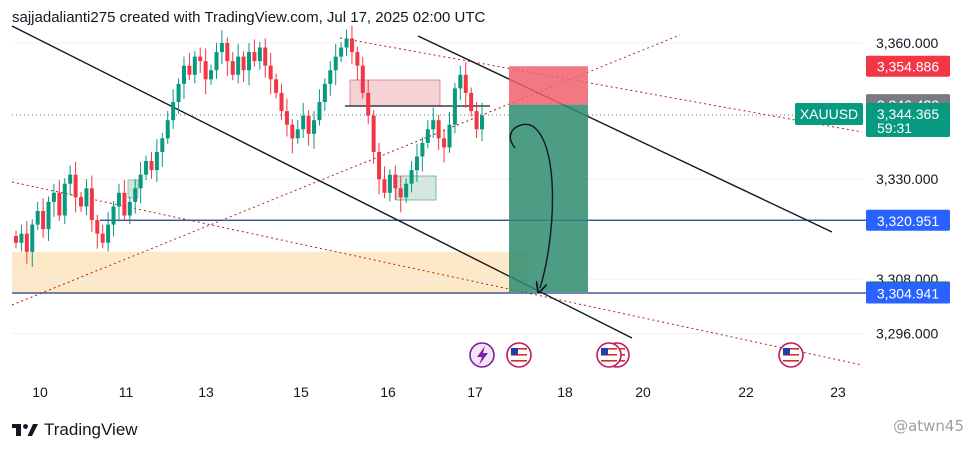 The image size is (972, 455). Describe the element at coordinates (206, 392) in the screenshot. I see `x-tick-label: 13` at that location.